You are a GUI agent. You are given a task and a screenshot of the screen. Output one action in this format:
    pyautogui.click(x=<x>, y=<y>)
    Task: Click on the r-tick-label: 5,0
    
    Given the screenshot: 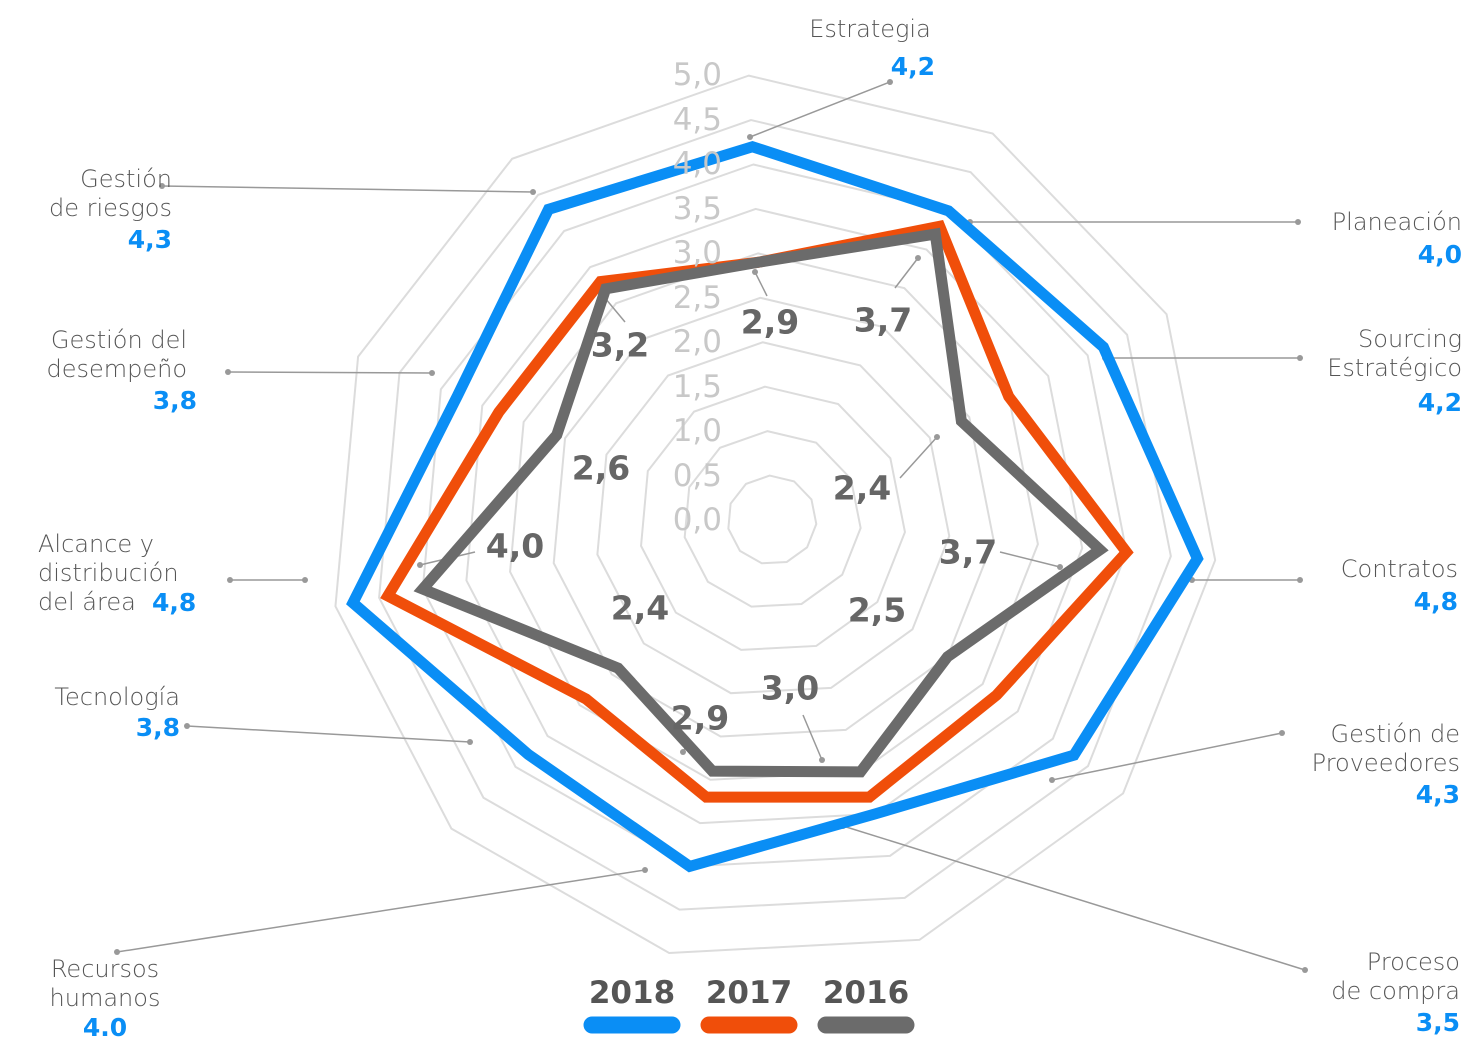 What is the action you would take?
    pyautogui.click(x=697, y=75)
    